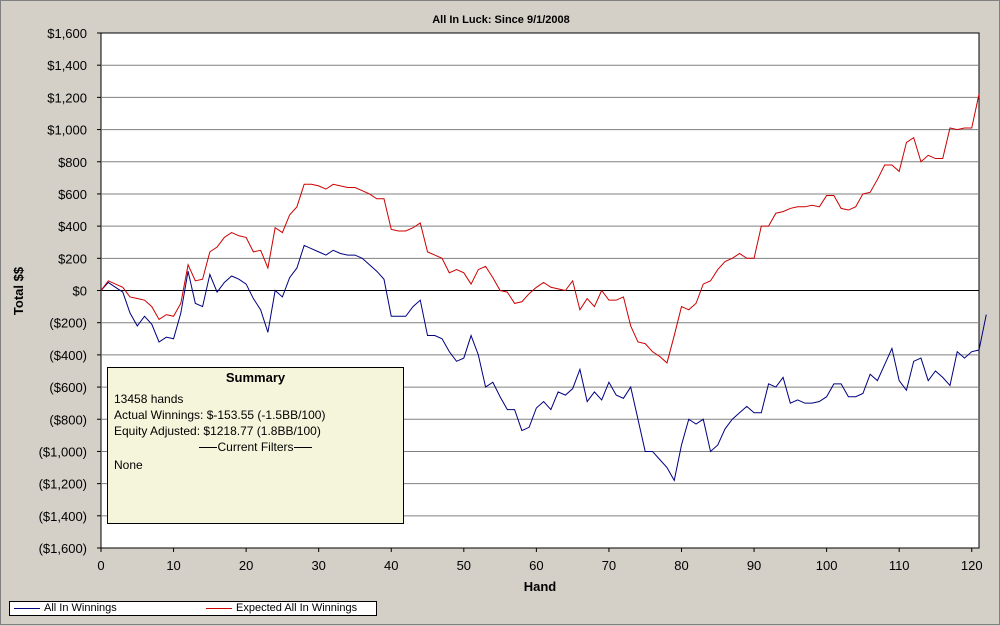  What do you see at coordinates (193, 608) in the screenshot?
I see `legend: All In Winnings Expected All In Winnings` at bounding box center [193, 608].